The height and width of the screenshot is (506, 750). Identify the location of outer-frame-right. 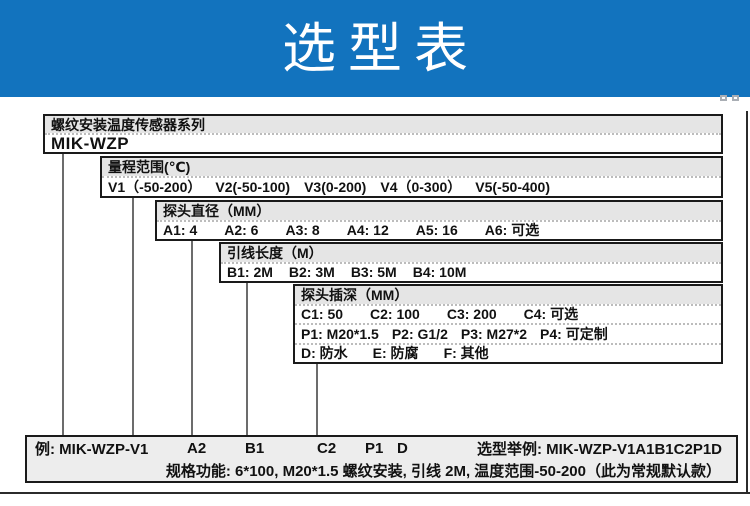
(747, 302).